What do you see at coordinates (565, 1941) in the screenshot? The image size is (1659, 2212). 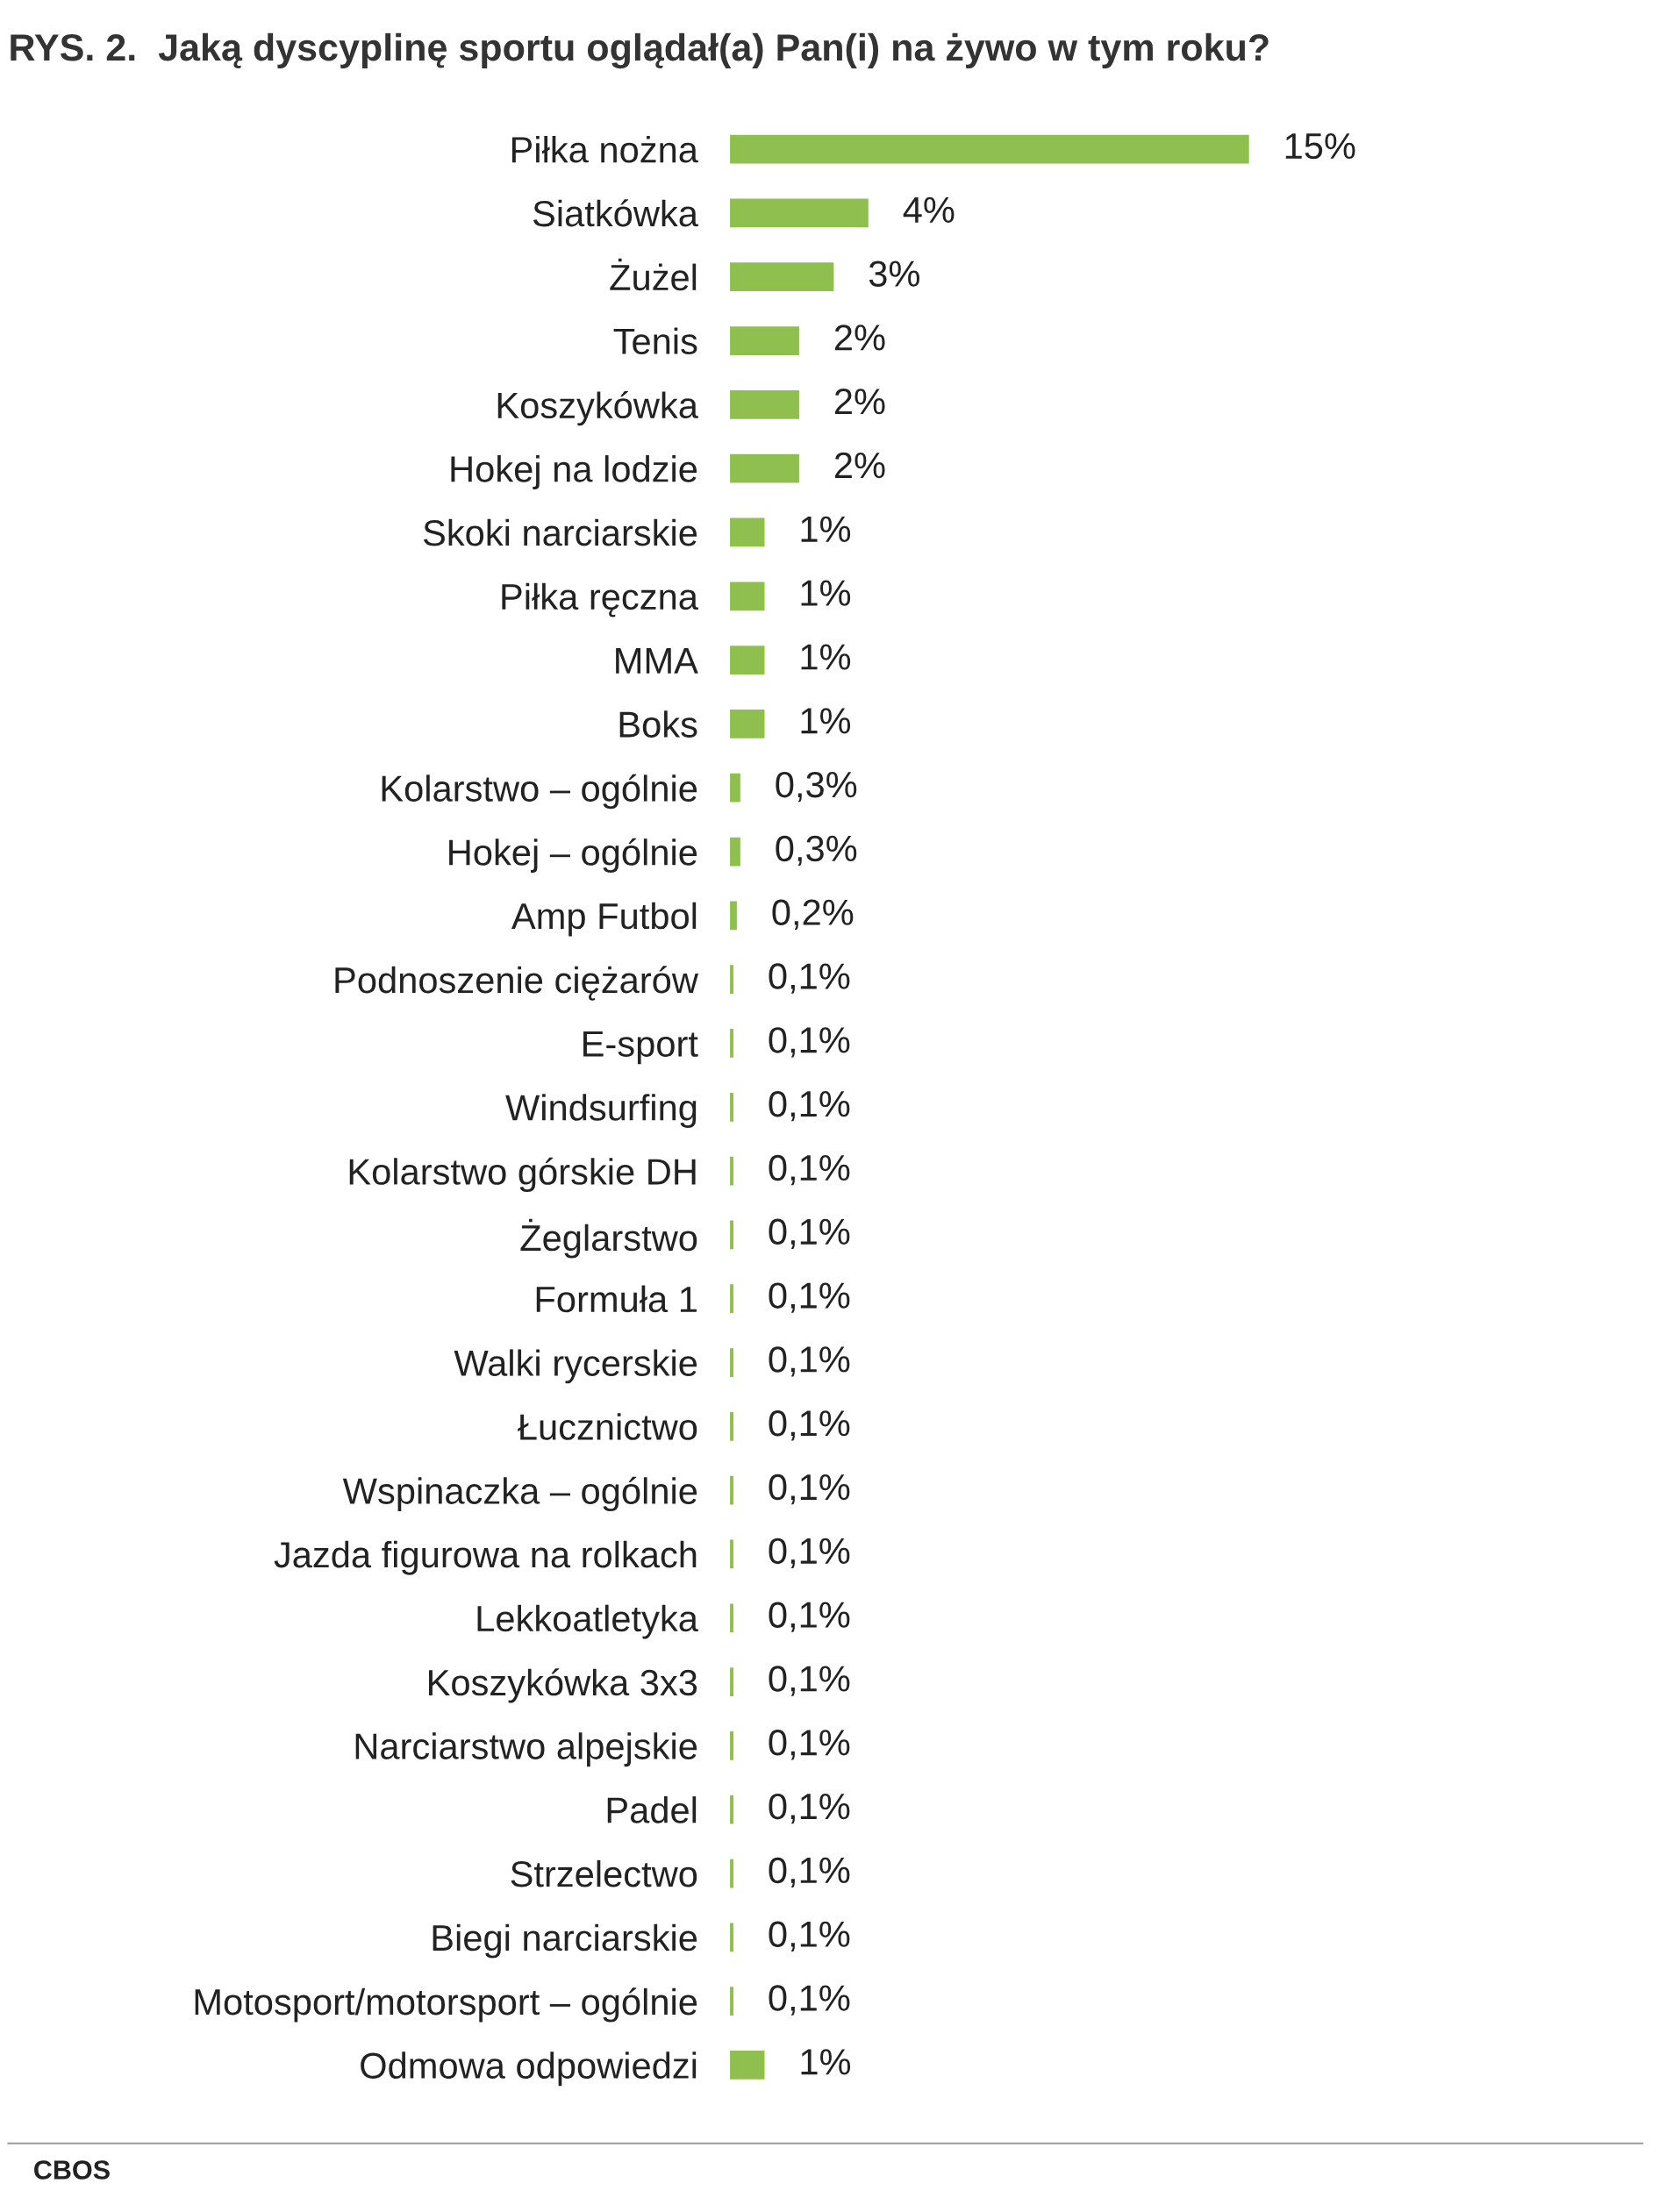 I see `y-tick-label: Biegi narciarskie` at bounding box center [565, 1941].